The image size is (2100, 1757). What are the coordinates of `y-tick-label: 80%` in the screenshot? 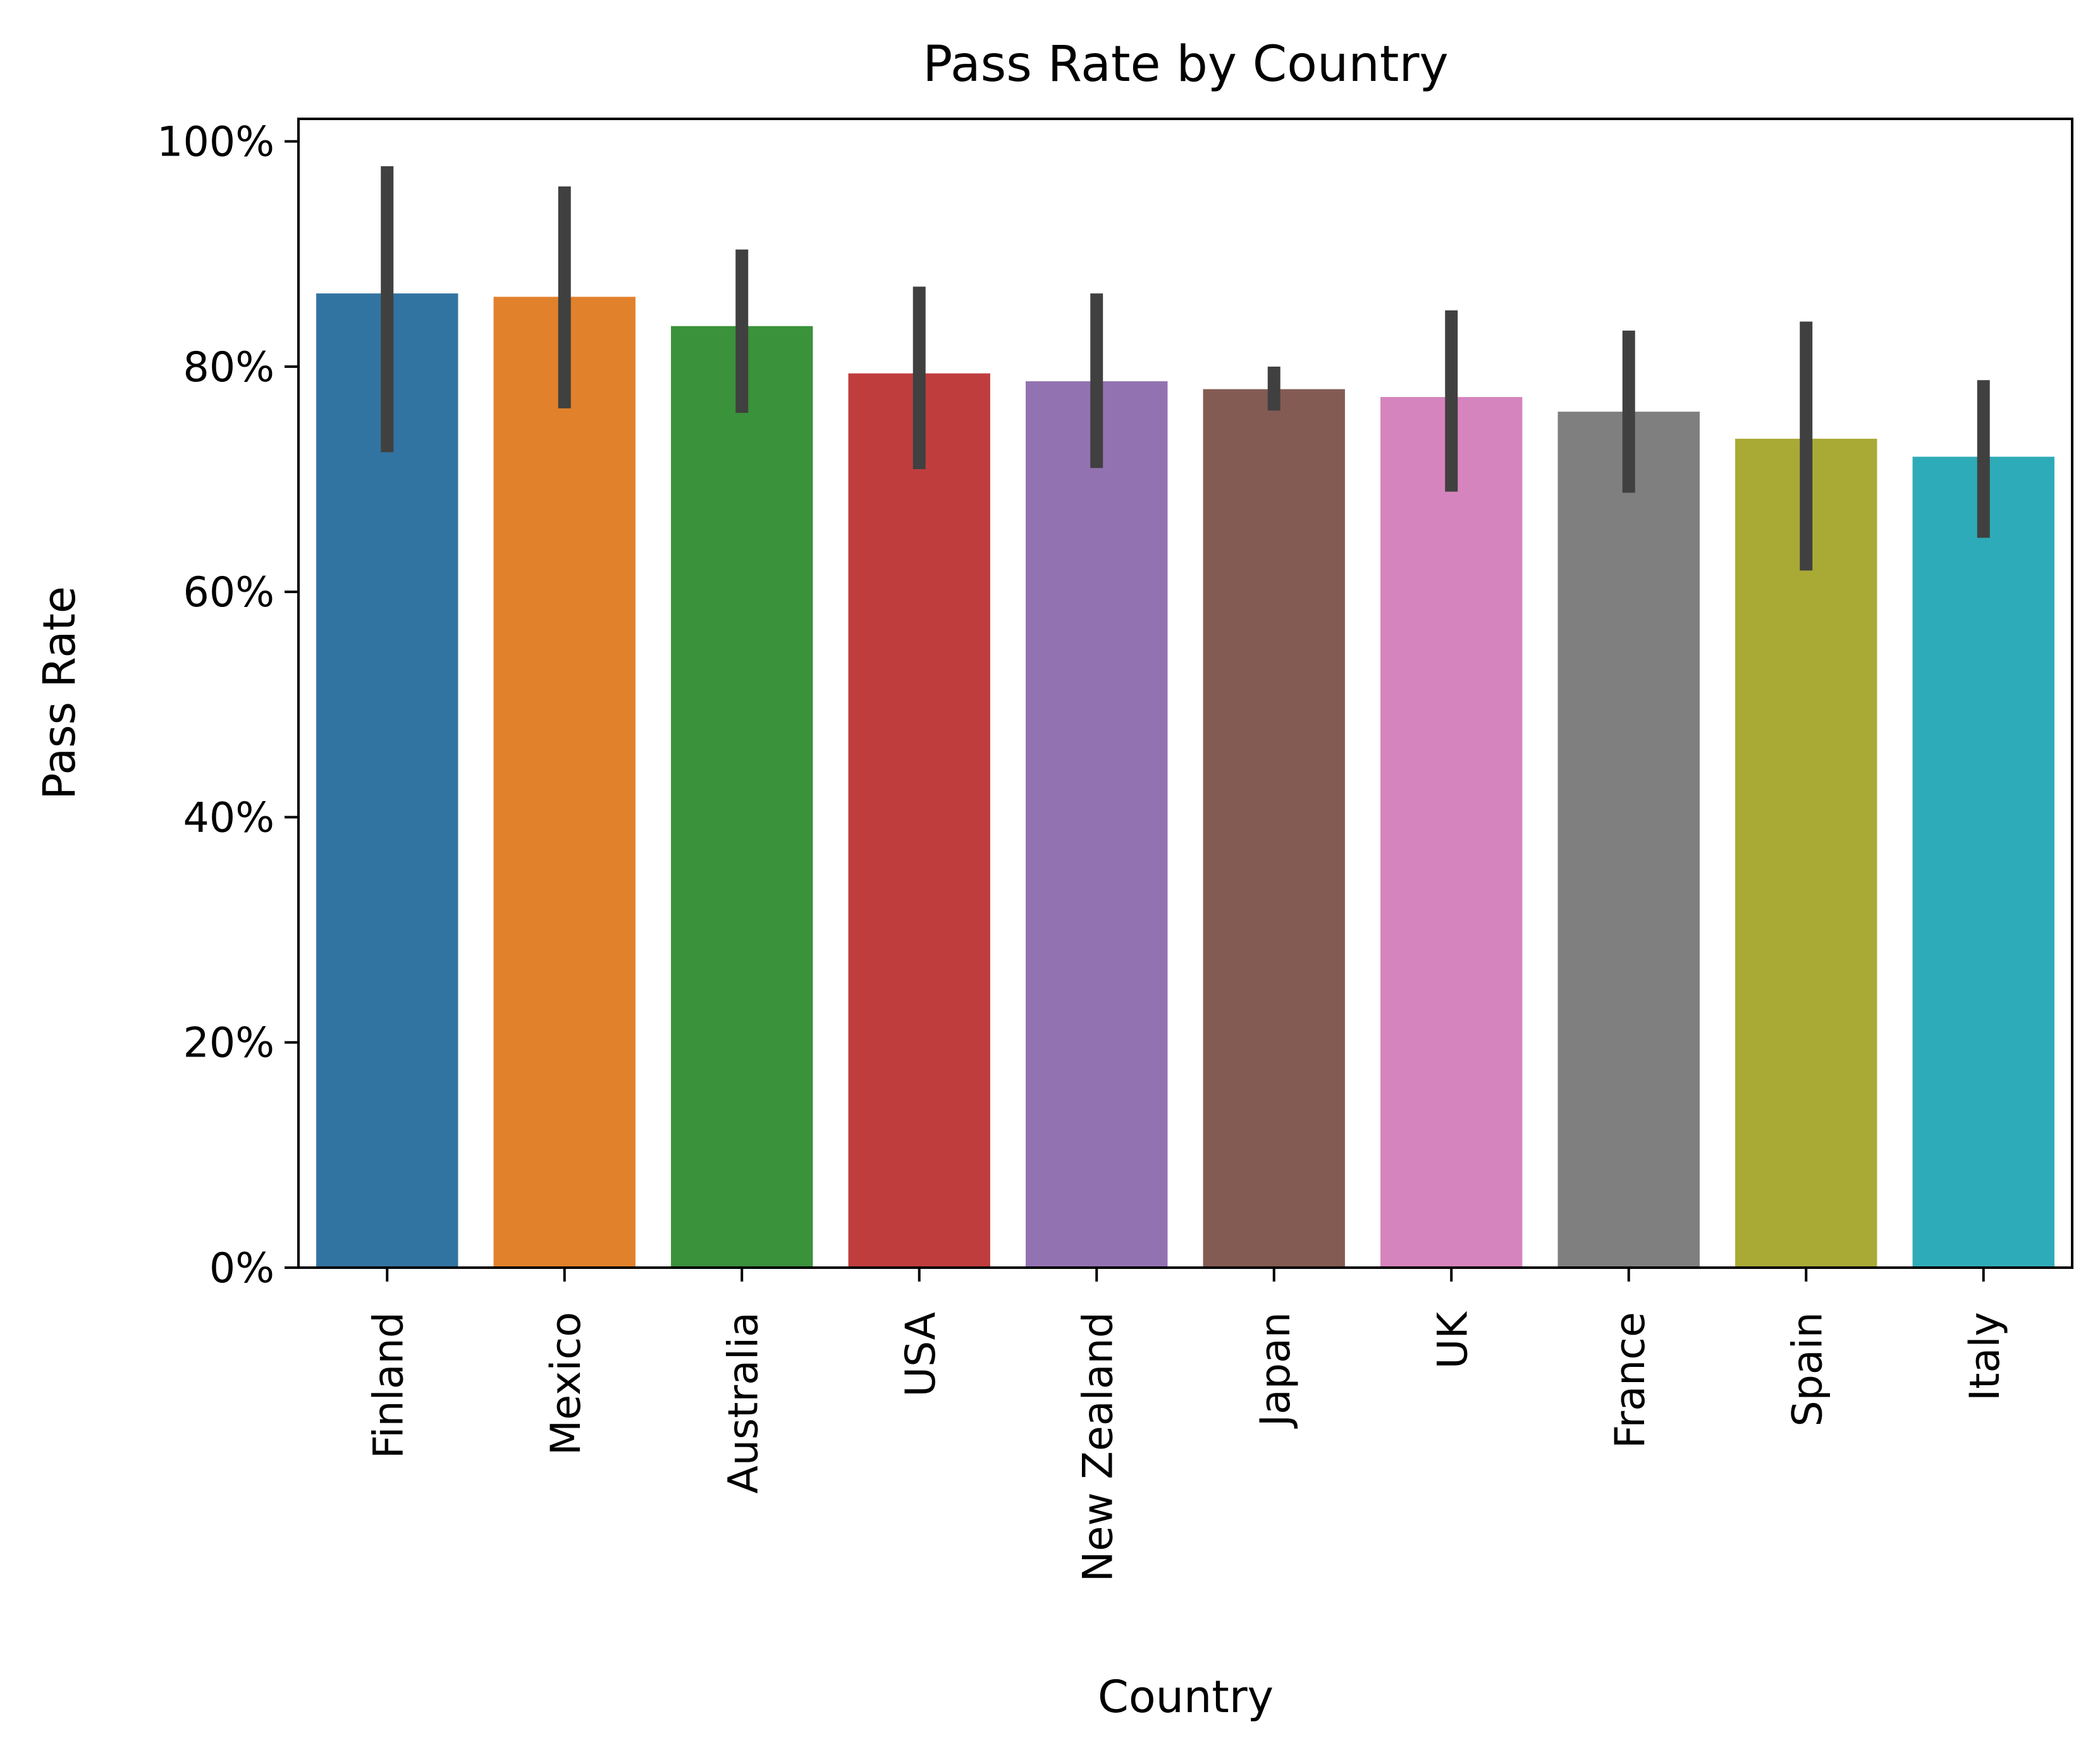 It's located at (229, 367).